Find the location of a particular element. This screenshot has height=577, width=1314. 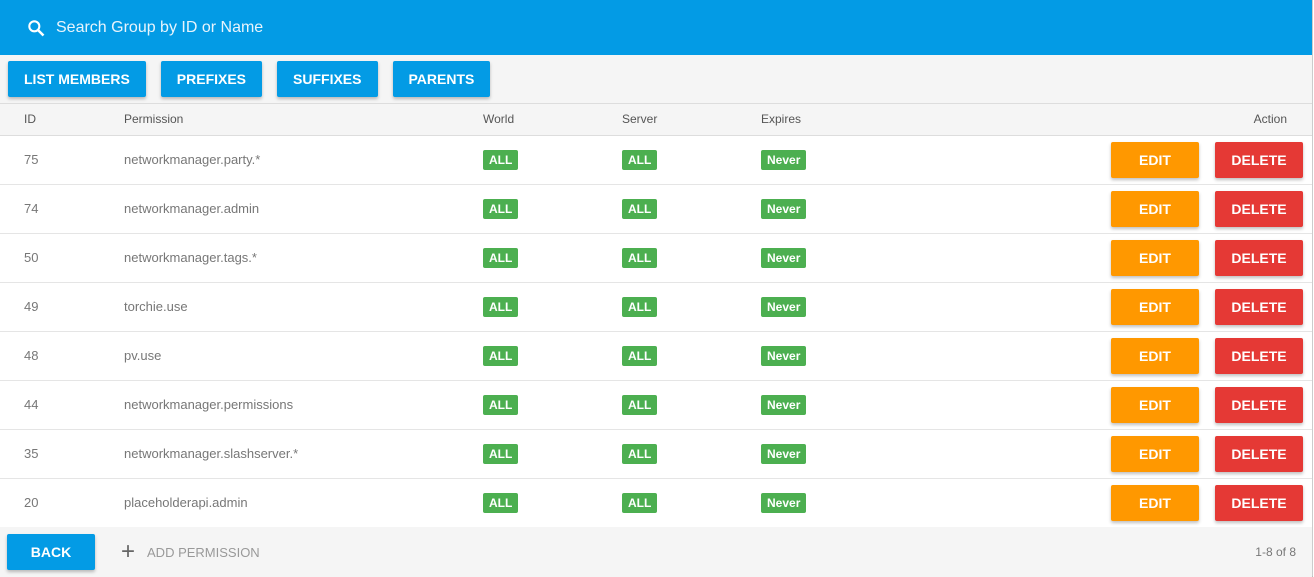

footer: BACK + ADD PERMISSION 1-8 of 8 is located at coordinates (656, 552).